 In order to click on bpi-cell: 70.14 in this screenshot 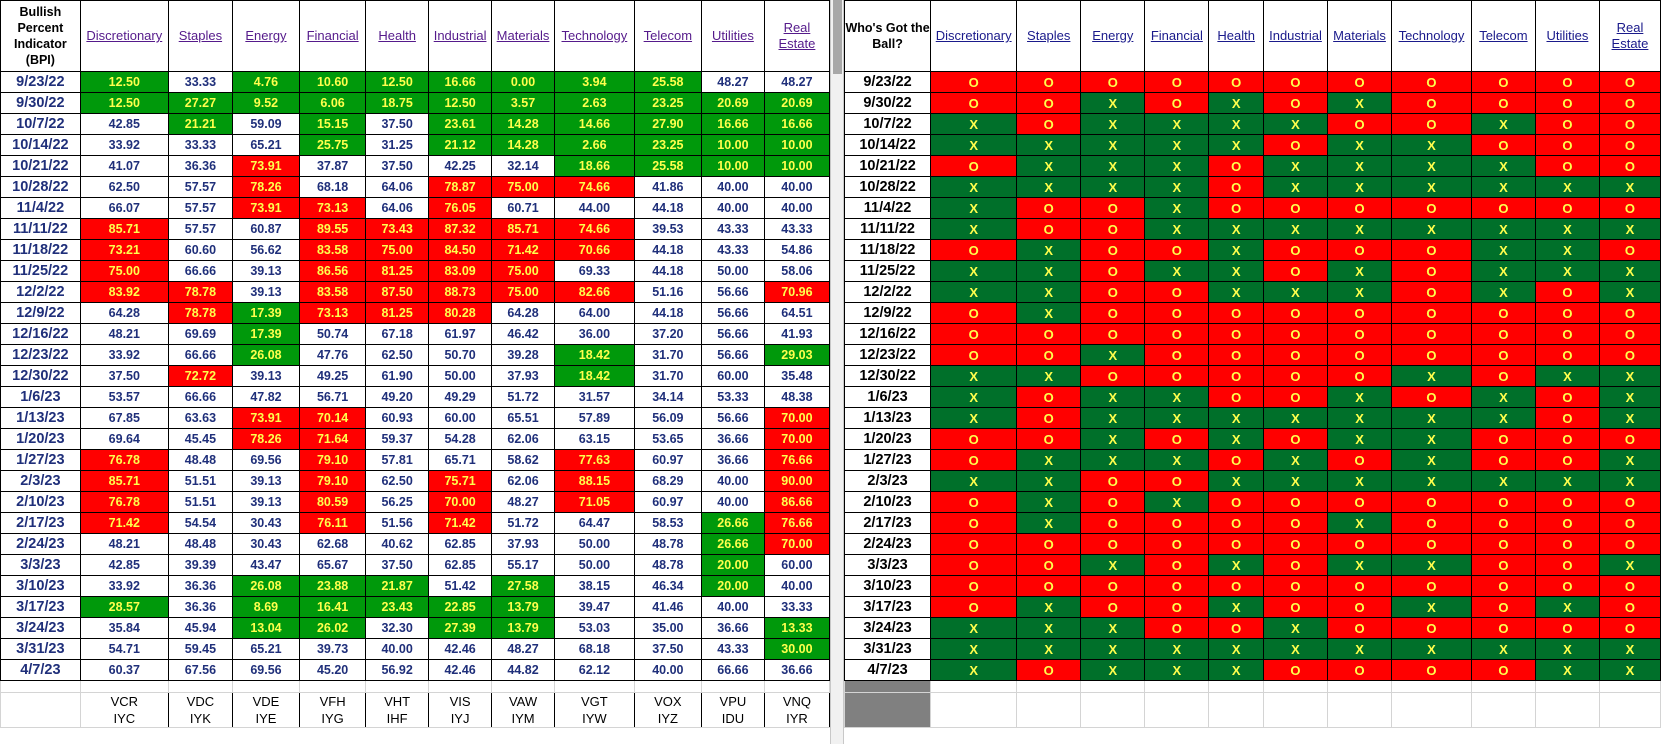, I will do `click(333, 418)`.